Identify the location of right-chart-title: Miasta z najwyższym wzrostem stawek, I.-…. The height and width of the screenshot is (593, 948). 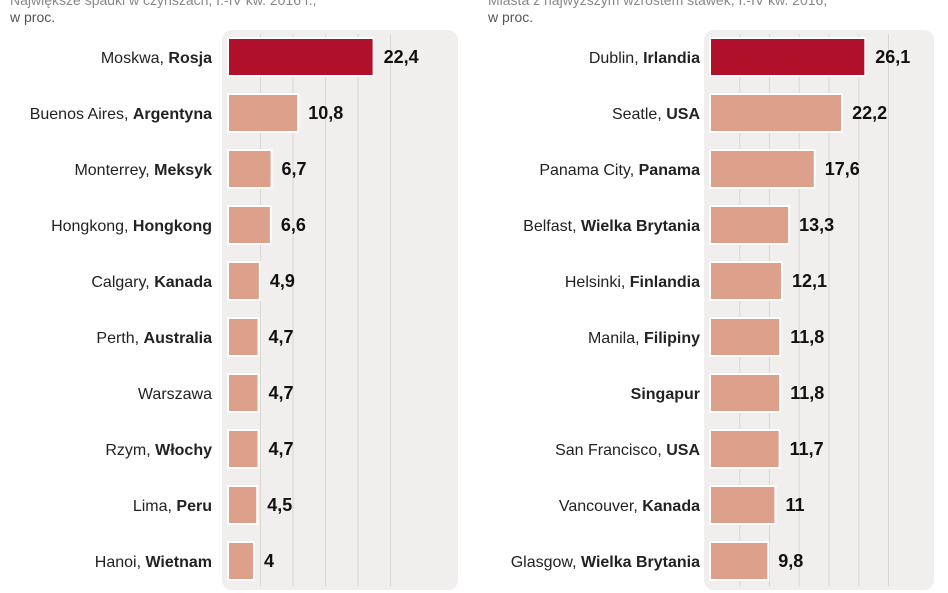
(658, 4).